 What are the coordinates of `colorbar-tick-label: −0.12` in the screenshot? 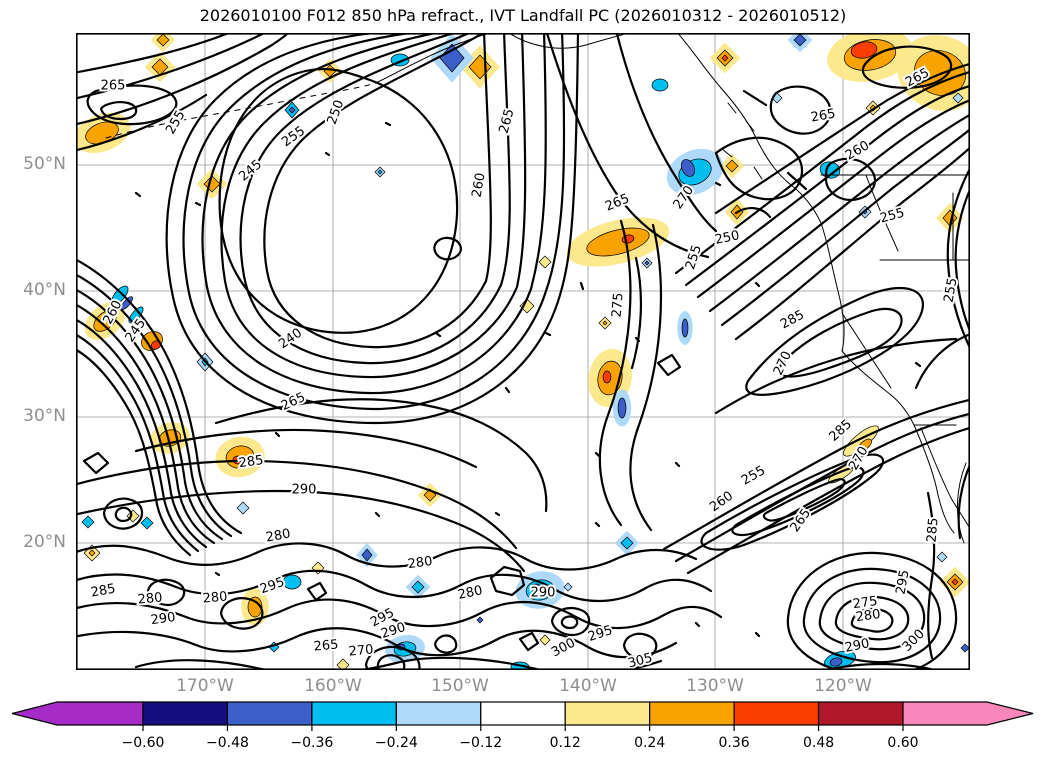 It's located at (480, 743).